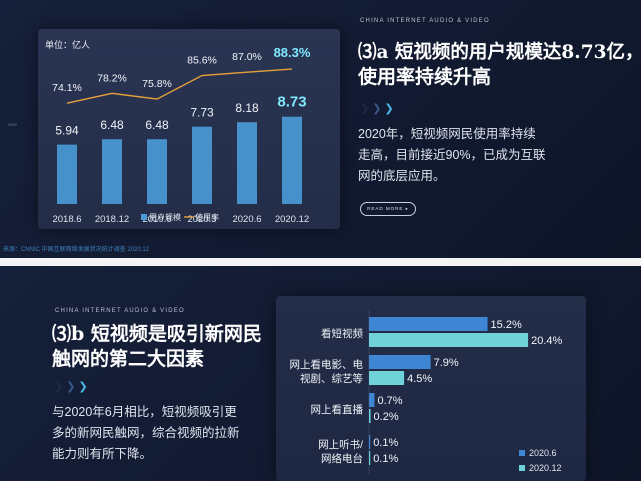  Describe the element at coordinates (112, 78) in the screenshot. I see `usage-rate-label: 78.2%` at that location.